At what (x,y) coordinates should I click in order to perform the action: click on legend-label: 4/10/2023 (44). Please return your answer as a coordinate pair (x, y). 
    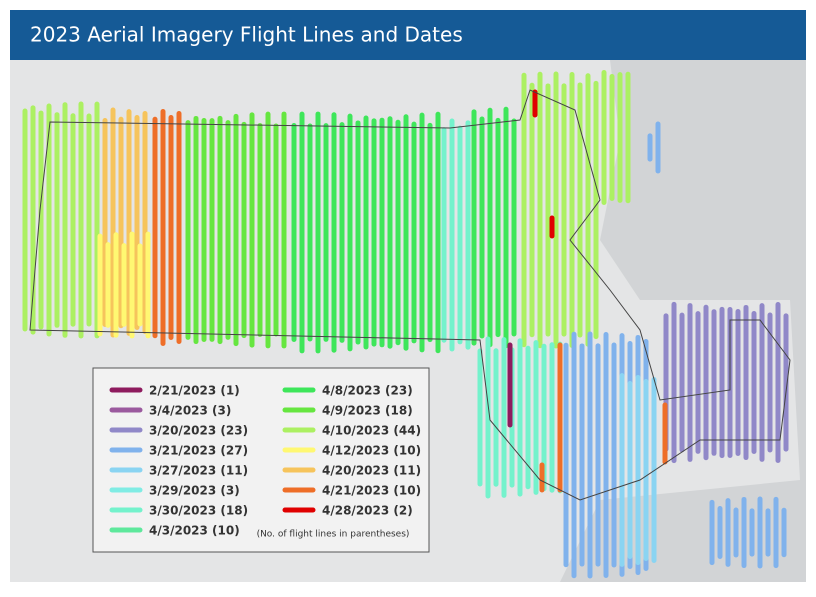
    Looking at the image, I should click on (371, 431).